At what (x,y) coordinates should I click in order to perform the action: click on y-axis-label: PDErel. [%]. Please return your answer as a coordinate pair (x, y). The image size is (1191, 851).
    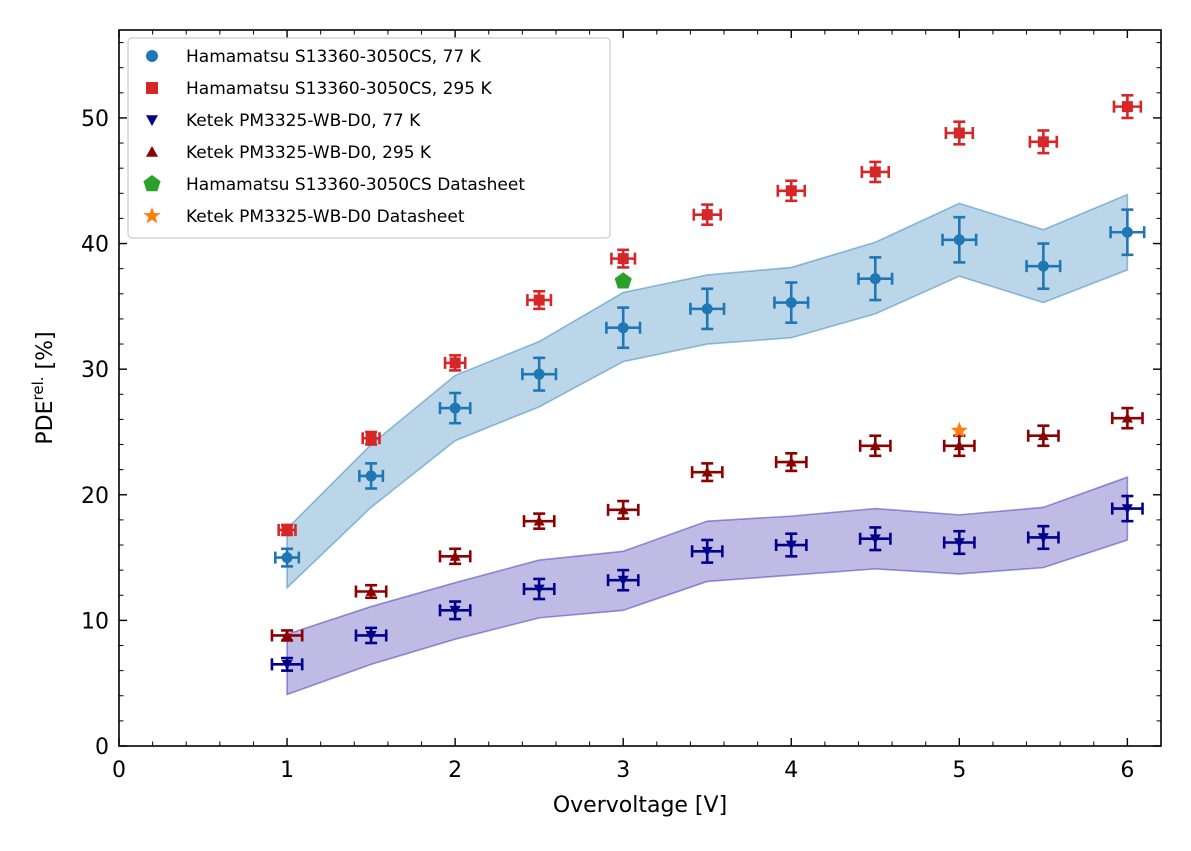
    Looking at the image, I should click on (43, 387).